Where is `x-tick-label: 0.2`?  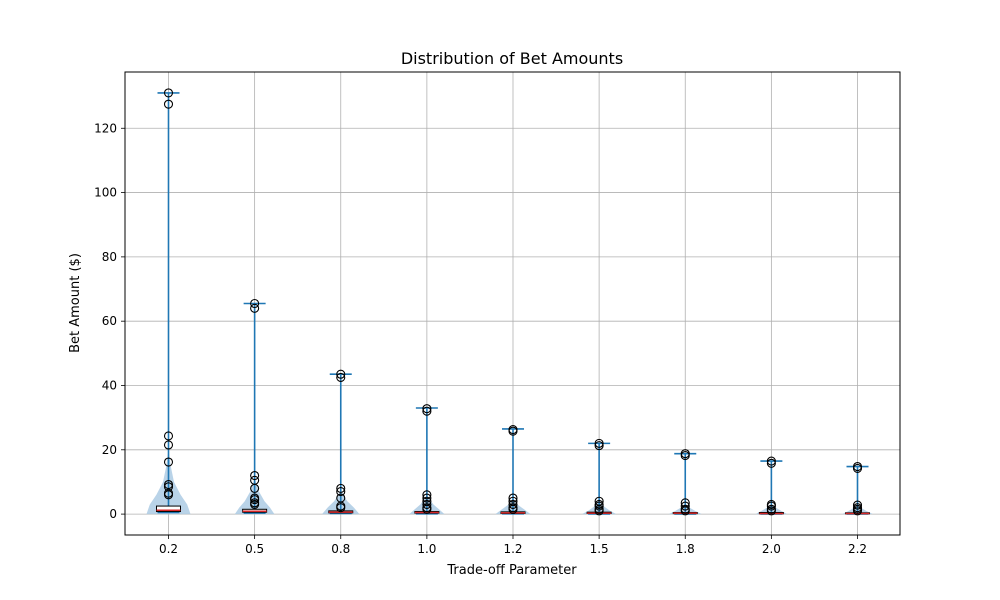
x-tick-label: 0.2 is located at coordinates (168, 549).